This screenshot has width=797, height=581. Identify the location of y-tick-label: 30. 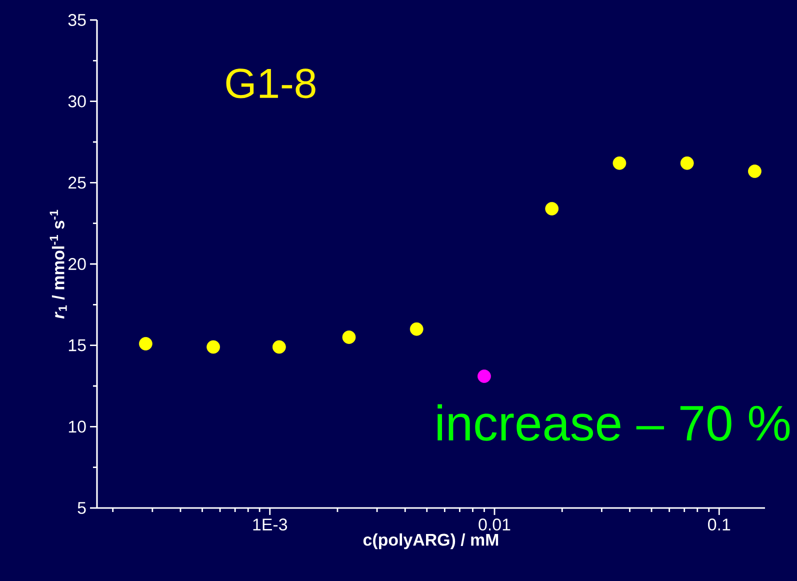
(77, 101).